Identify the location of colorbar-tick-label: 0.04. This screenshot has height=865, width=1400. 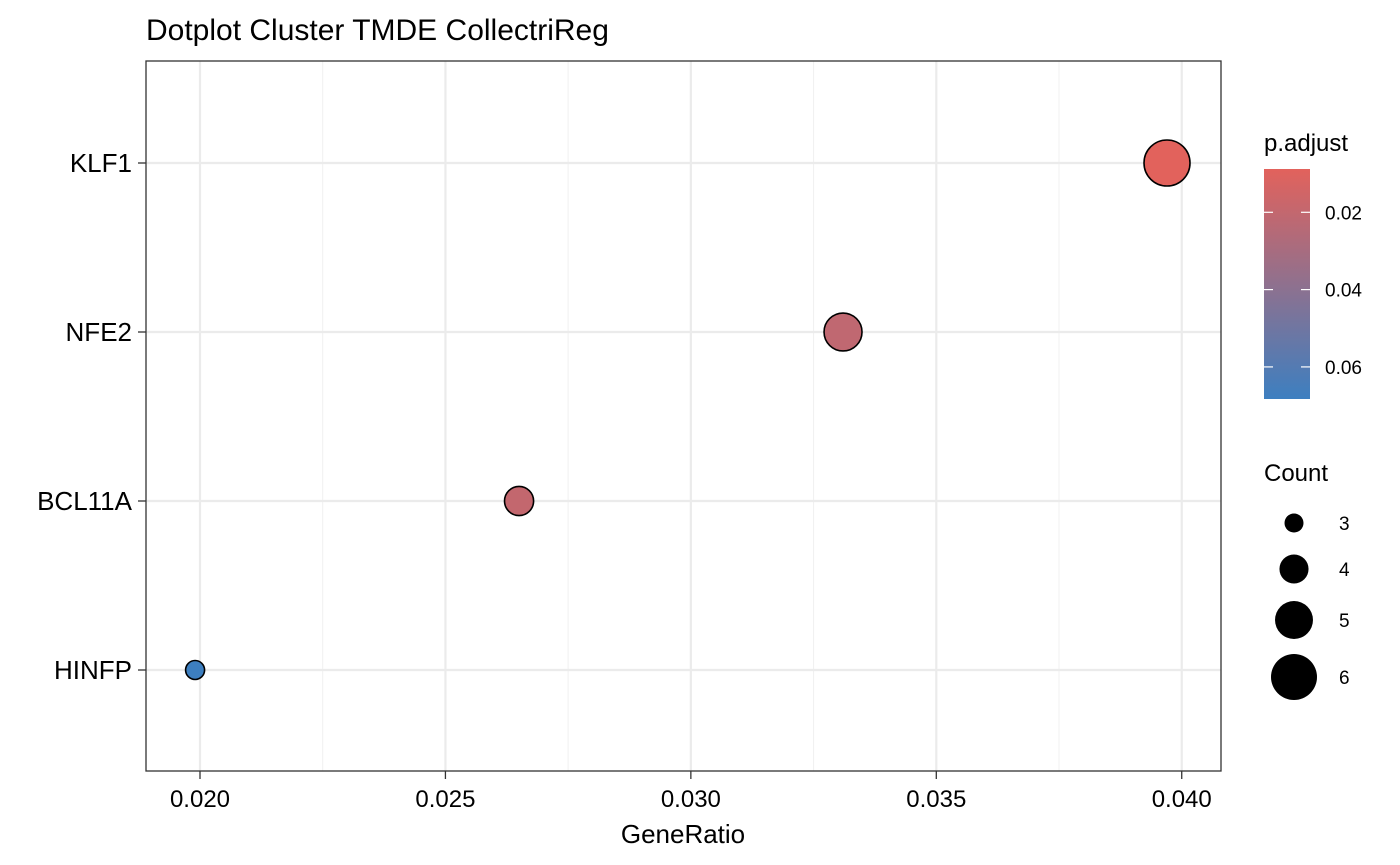
(1343, 291).